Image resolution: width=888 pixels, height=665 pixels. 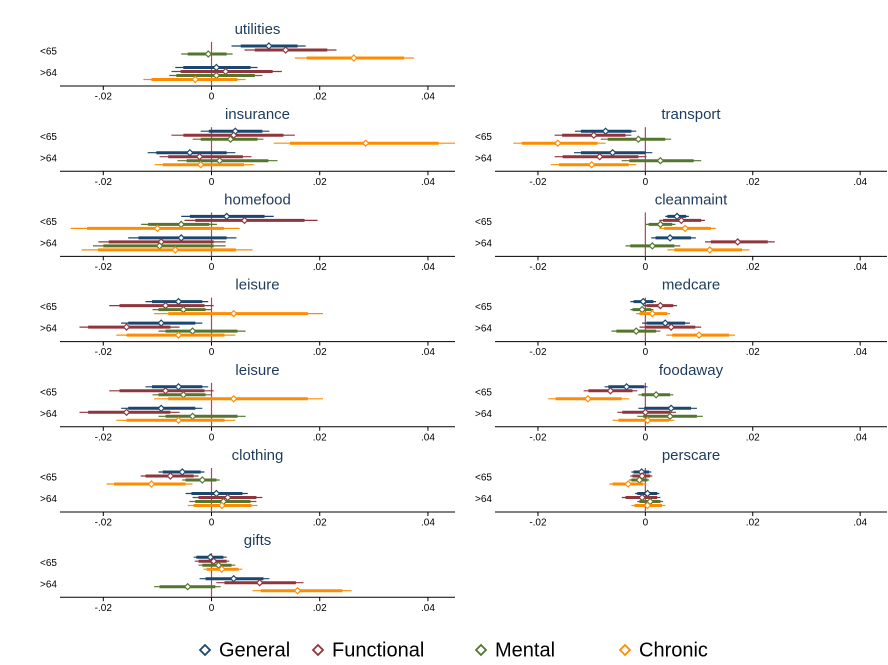 What do you see at coordinates (691, 370) in the screenshot?
I see `panel-title: foodaway` at bounding box center [691, 370].